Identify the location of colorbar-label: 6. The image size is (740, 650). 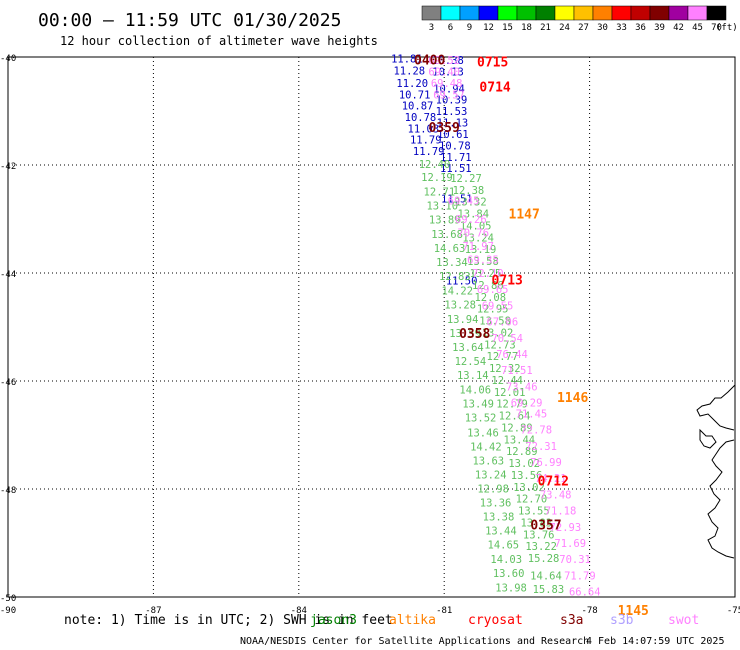
(450, 28).